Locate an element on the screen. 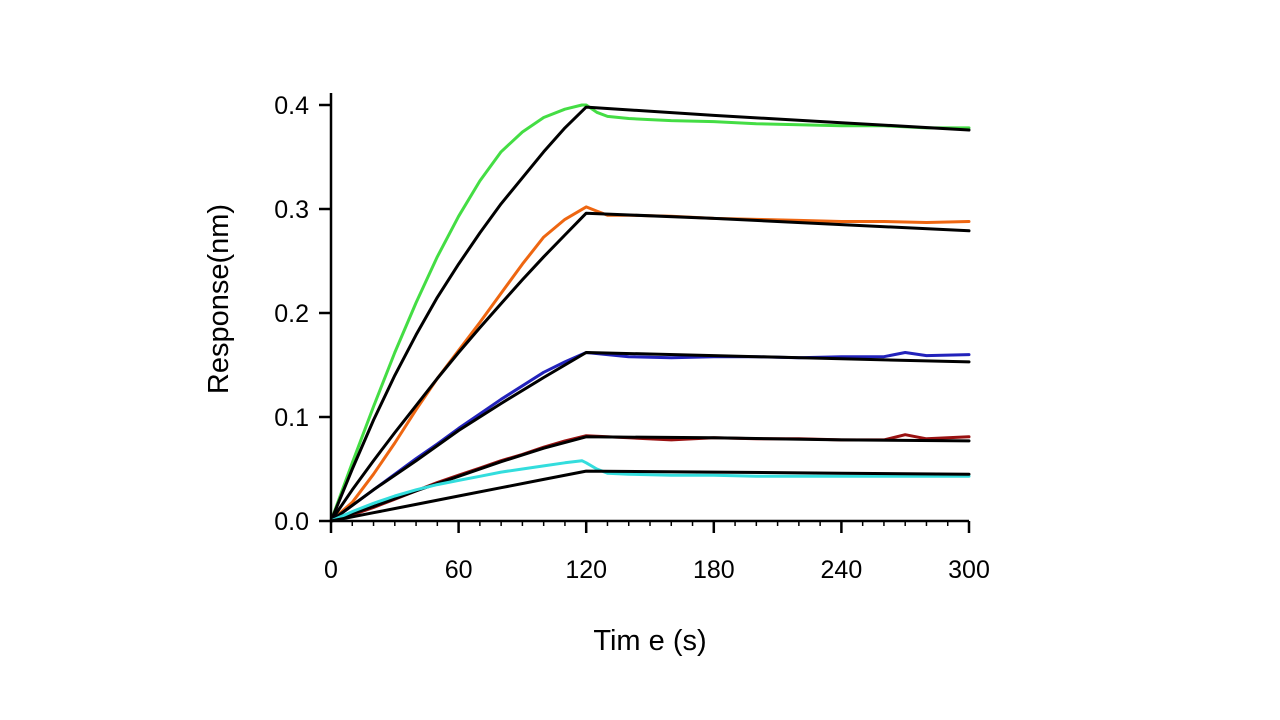 This screenshot has width=1280, height=720. y-tick-label-0: 0.0 is located at coordinates (291, 522).